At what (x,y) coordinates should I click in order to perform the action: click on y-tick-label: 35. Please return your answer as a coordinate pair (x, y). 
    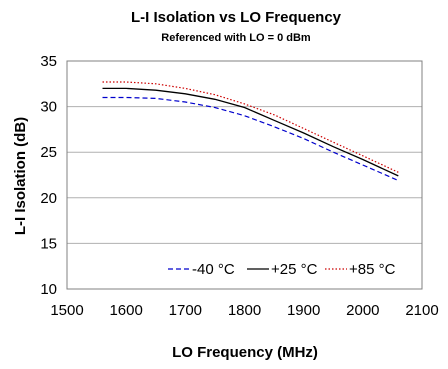
    Looking at the image, I should click on (48, 61).